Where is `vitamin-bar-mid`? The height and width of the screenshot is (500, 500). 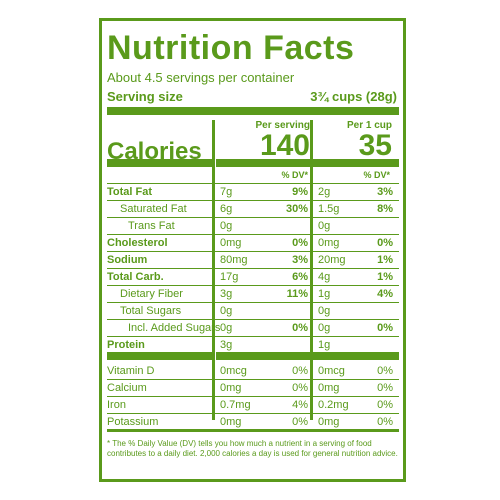 vitamin-bar-mid is located at coordinates (263, 356).